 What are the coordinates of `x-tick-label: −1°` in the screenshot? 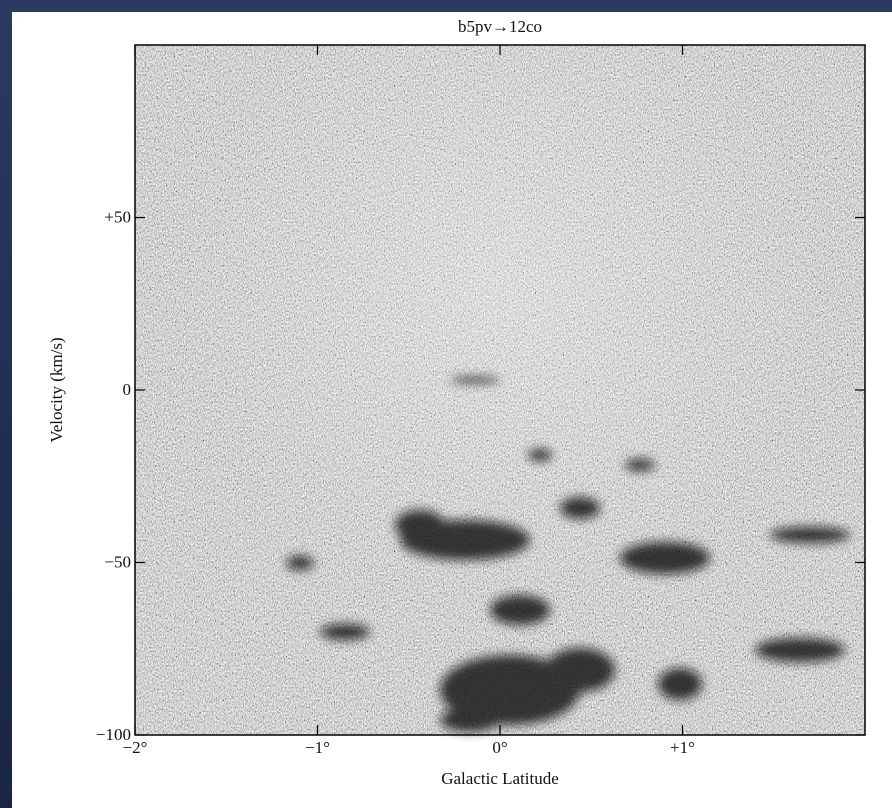 It's located at (317, 747).